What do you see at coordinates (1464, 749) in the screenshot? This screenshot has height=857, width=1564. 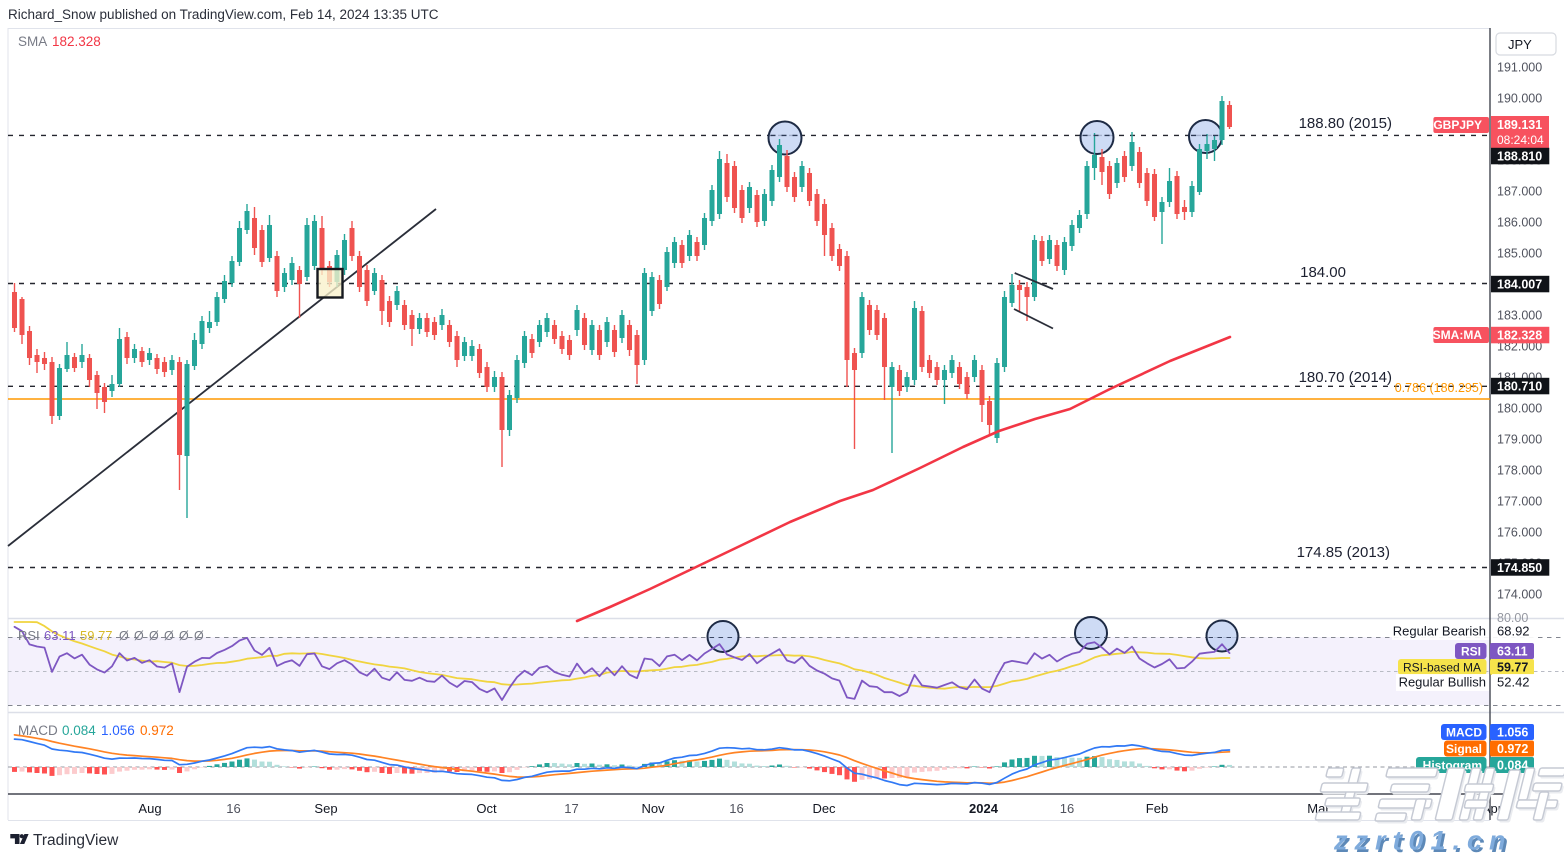 I see `svg-text: Signal` at bounding box center [1464, 749].